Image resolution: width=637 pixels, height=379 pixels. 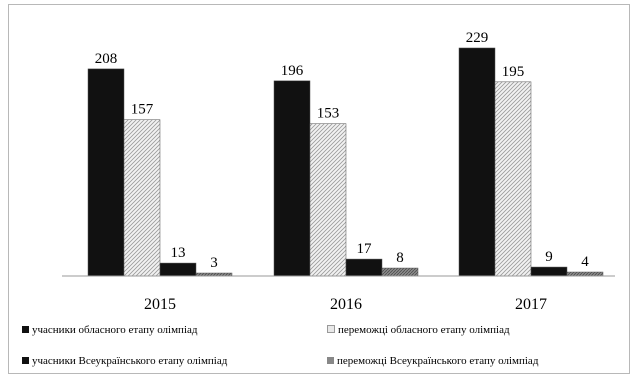 I want to click on legend-label-1: учасники обласного етапу олімпіад, so click(x=115, y=330).